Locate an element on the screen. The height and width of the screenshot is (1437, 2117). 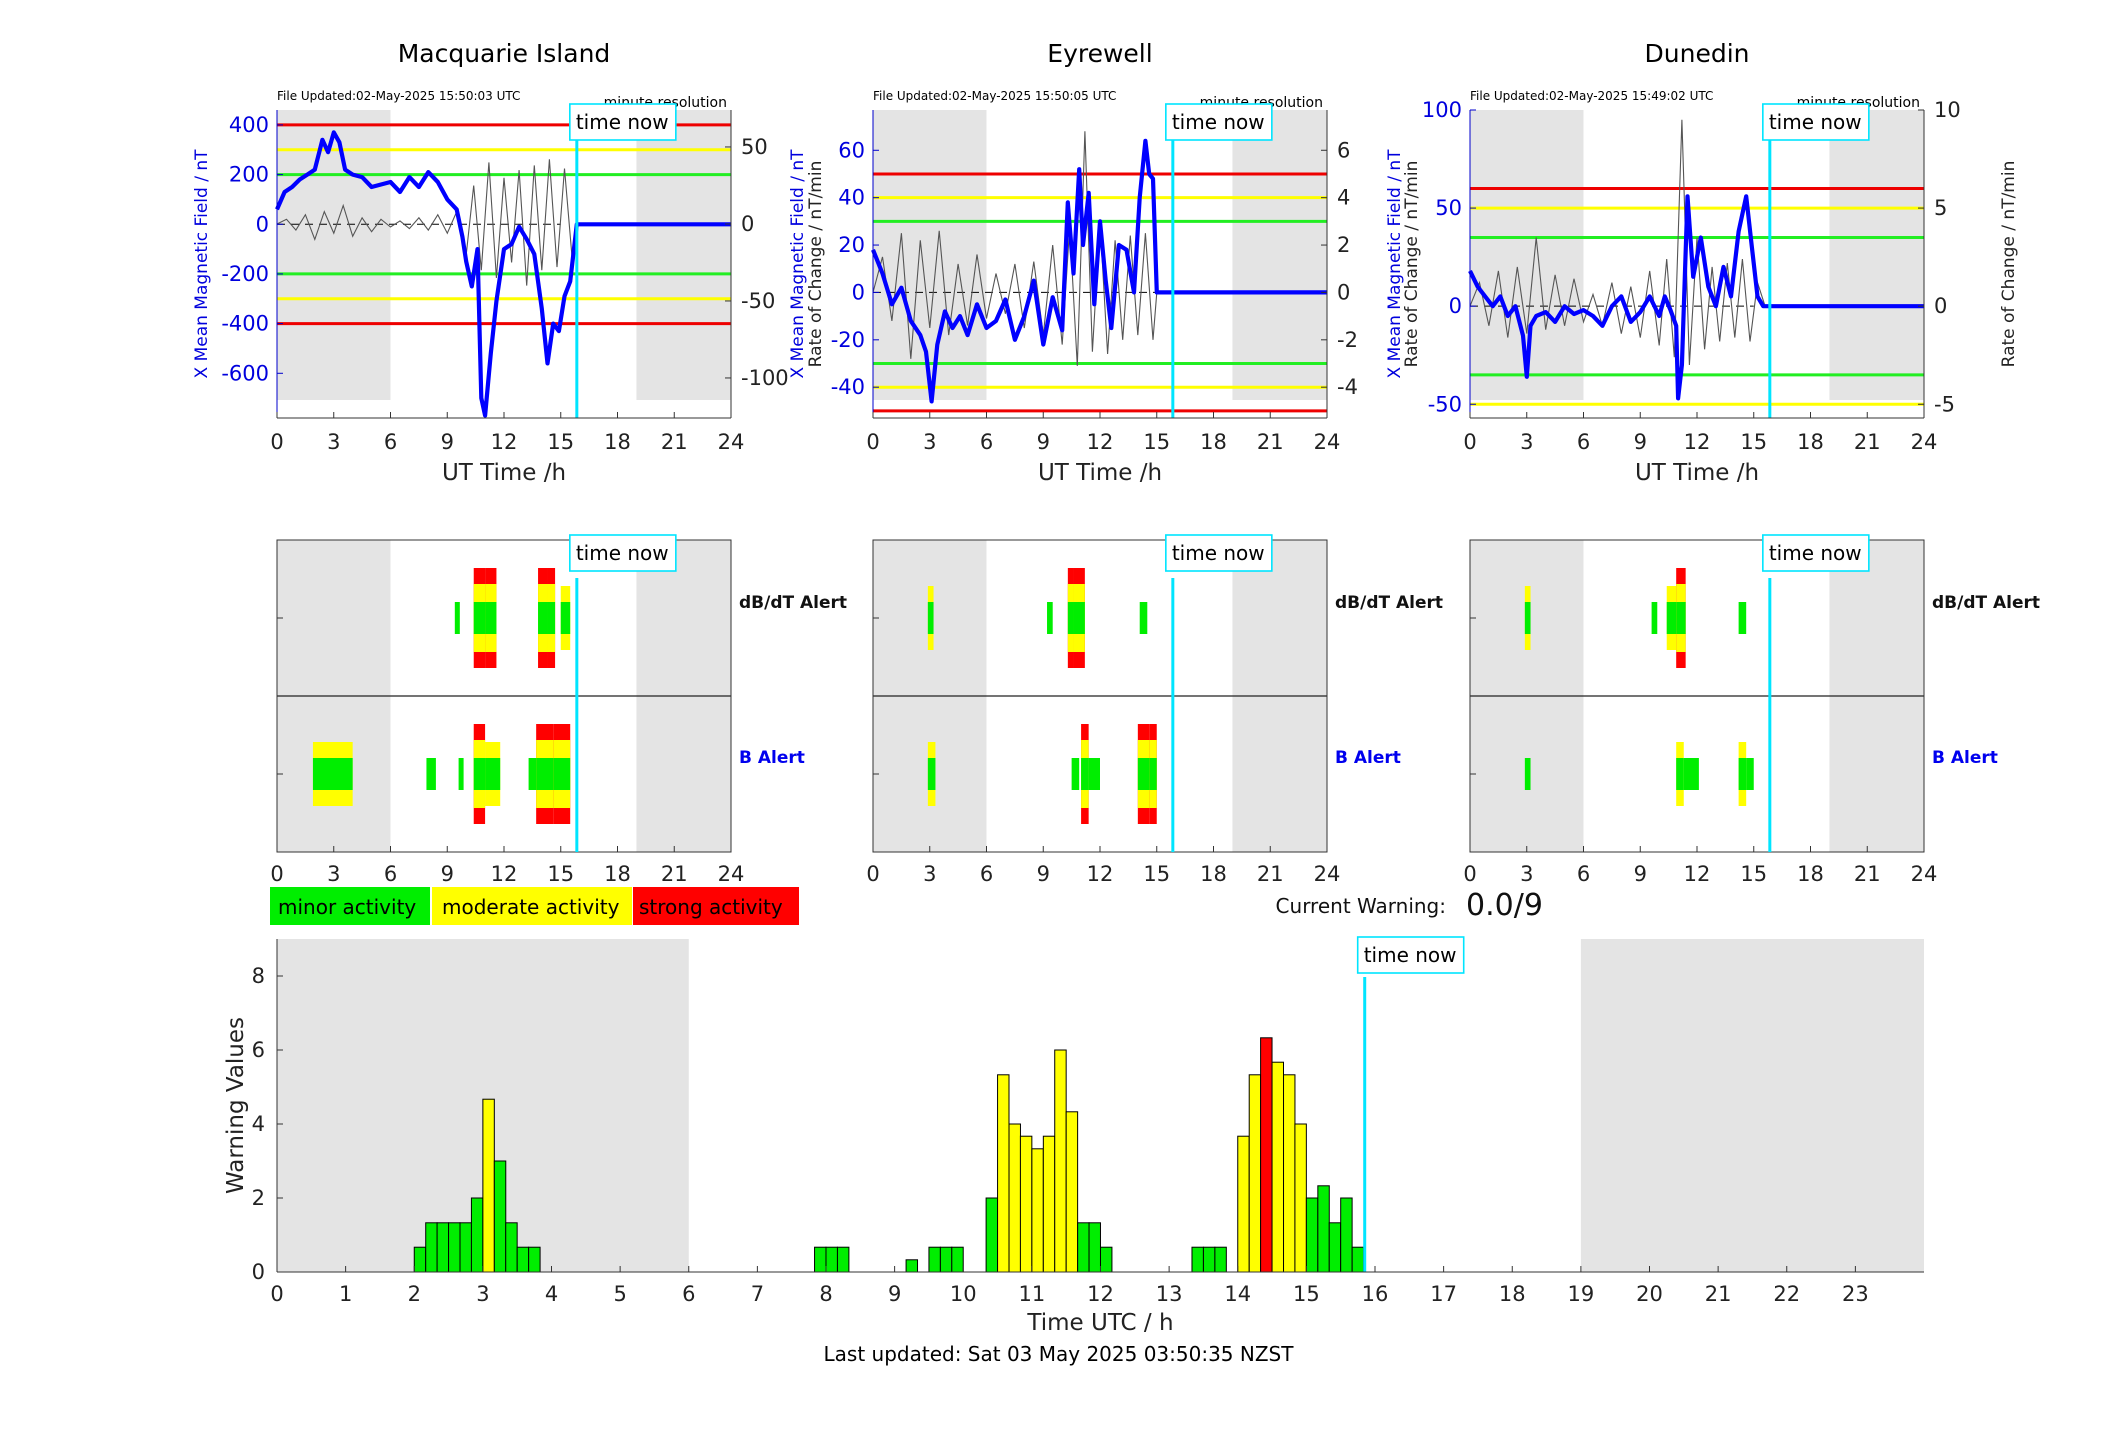
legend-moderate-label: moderate activity is located at coordinates (531, 907).